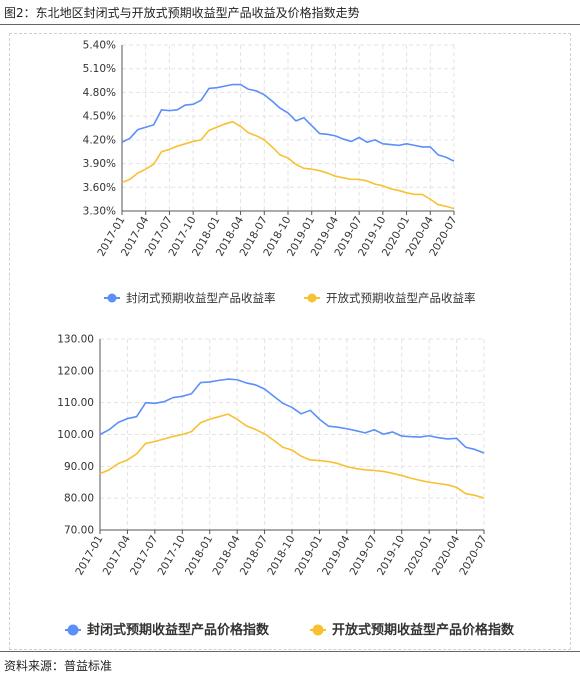 The height and width of the screenshot is (677, 580). What do you see at coordinates (58, 666) in the screenshot?
I see `source-note: 资料来源：普益标准` at bounding box center [58, 666].